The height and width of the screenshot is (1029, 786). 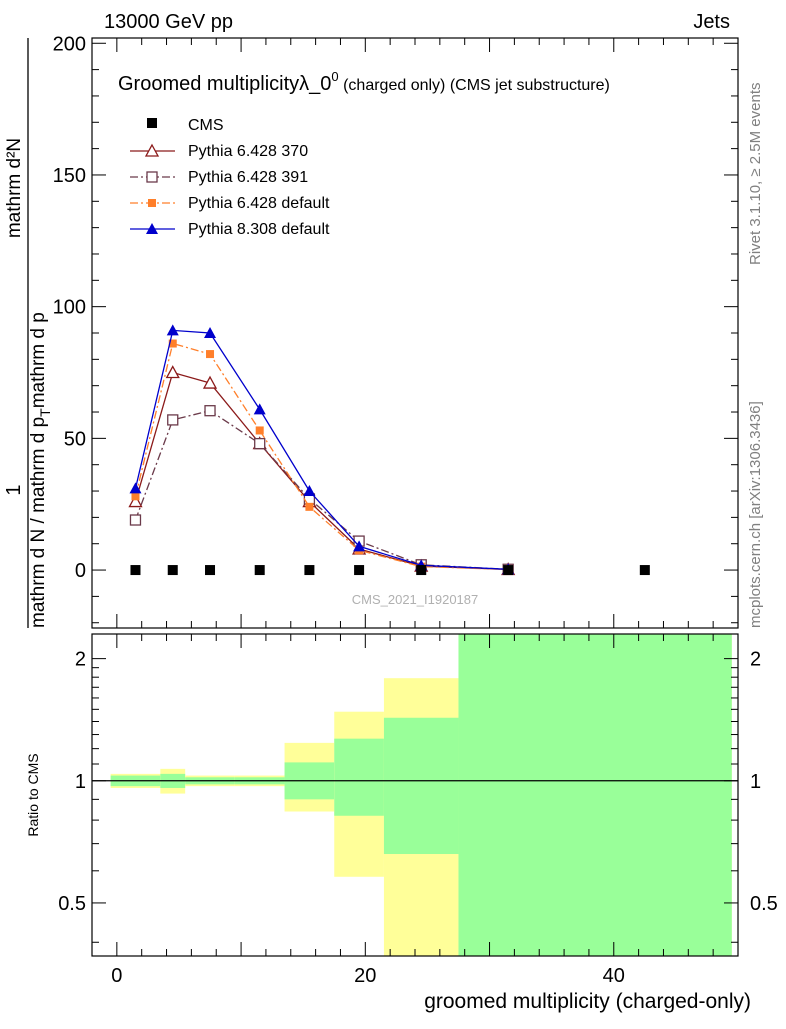 What do you see at coordinates (168, 22) in the screenshot?
I see `header-left: 13000 GeV pp` at bounding box center [168, 22].